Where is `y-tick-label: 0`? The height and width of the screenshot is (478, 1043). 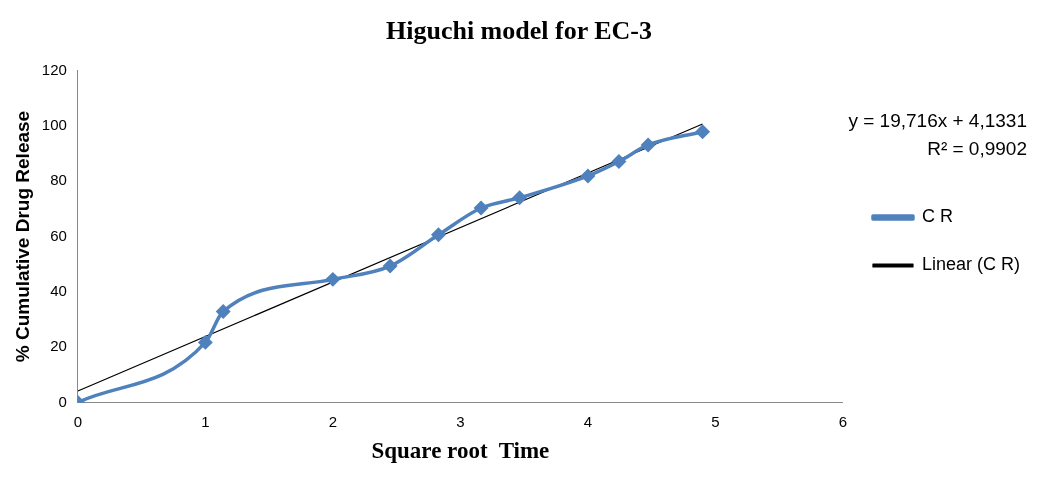
y-tick-label: 0 is located at coordinates (62, 401).